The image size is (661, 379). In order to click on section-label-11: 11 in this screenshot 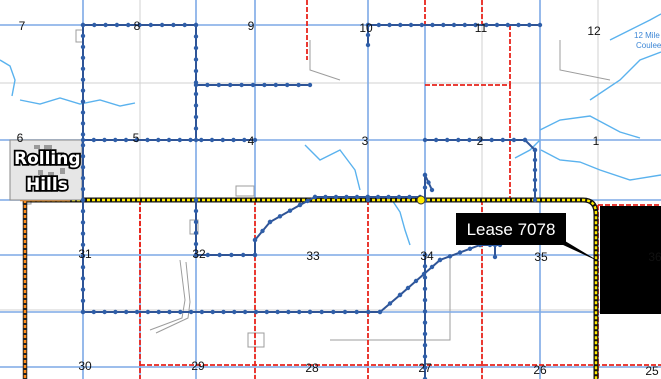, I will do `click(481, 28)`.